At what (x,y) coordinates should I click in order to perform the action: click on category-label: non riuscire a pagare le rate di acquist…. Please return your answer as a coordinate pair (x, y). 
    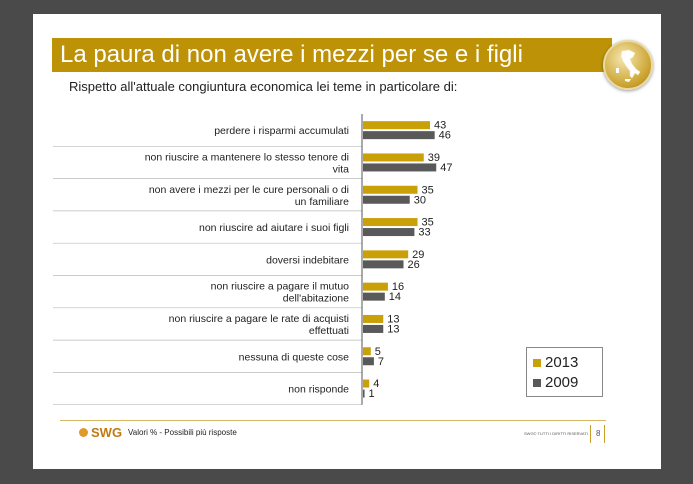
    Looking at the image, I should click on (259, 325).